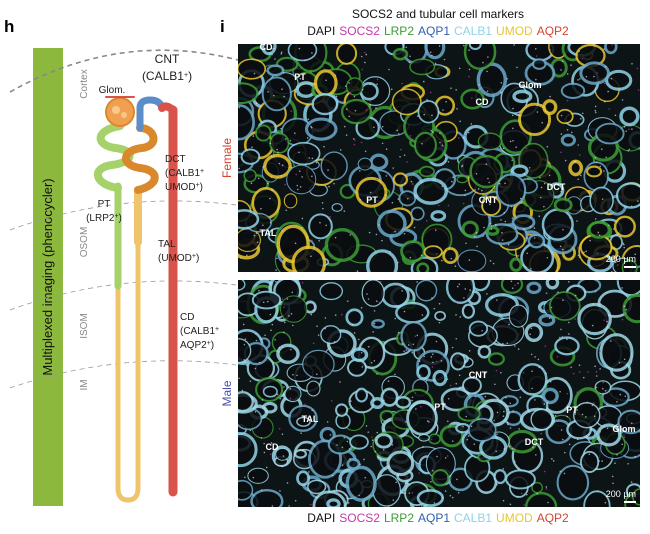 Image resolution: width=650 pixels, height=534 pixels. Describe the element at coordinates (534, 442) in the screenshot. I see `structure-annotation: DCT` at that location.